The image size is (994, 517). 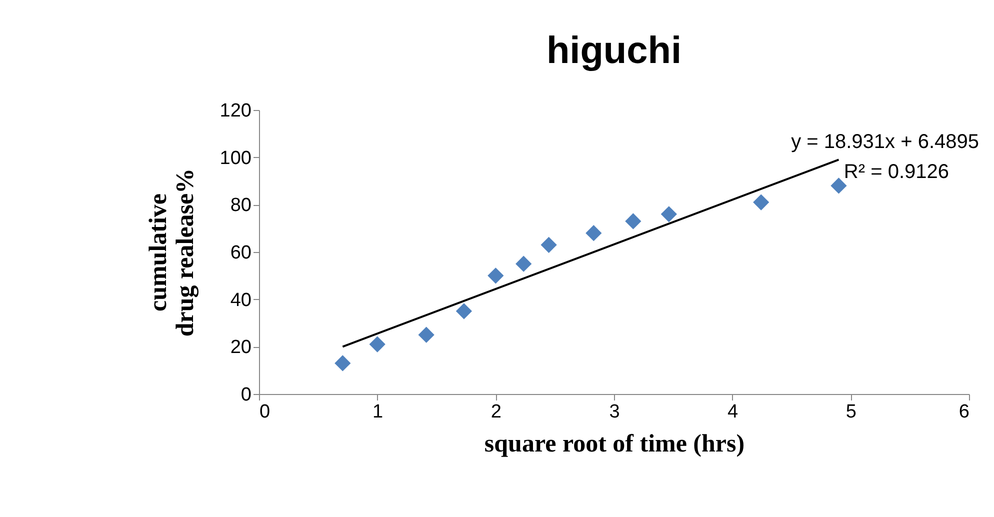 I want to click on x-tick-label: 1, so click(x=378, y=412).